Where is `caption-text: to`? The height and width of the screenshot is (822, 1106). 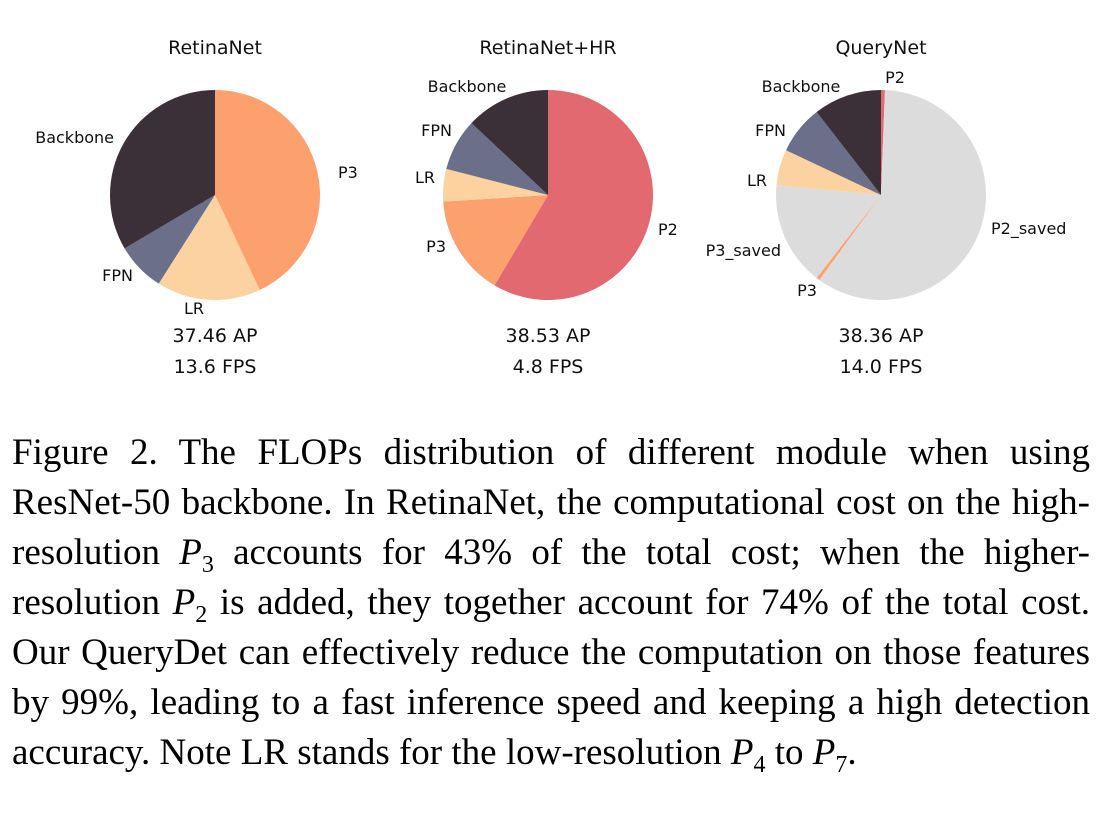
caption-text: to is located at coordinates (789, 752).